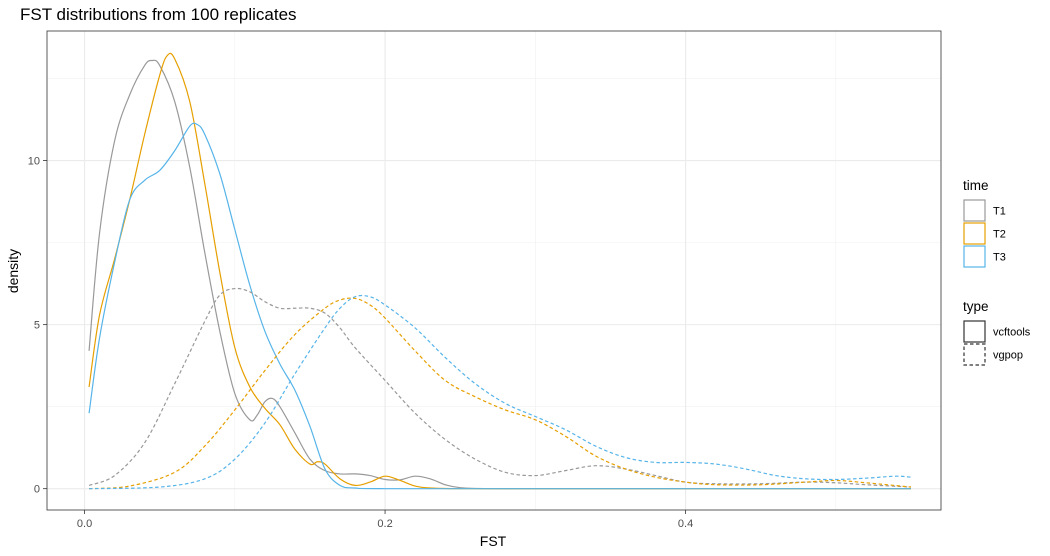 Image resolution: width=1050 pixels, height=556 pixels. What do you see at coordinates (384, 524) in the screenshot?
I see `x-tick-label: 0.2` at bounding box center [384, 524].